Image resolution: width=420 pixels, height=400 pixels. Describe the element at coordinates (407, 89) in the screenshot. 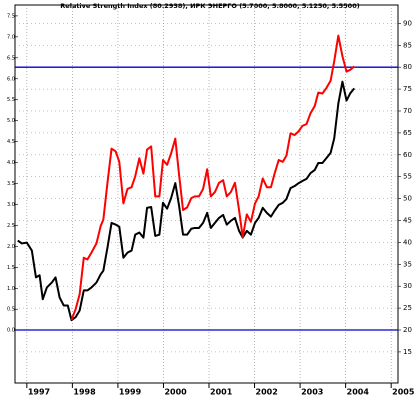

I see `y2-tick-label: 75` at that location.